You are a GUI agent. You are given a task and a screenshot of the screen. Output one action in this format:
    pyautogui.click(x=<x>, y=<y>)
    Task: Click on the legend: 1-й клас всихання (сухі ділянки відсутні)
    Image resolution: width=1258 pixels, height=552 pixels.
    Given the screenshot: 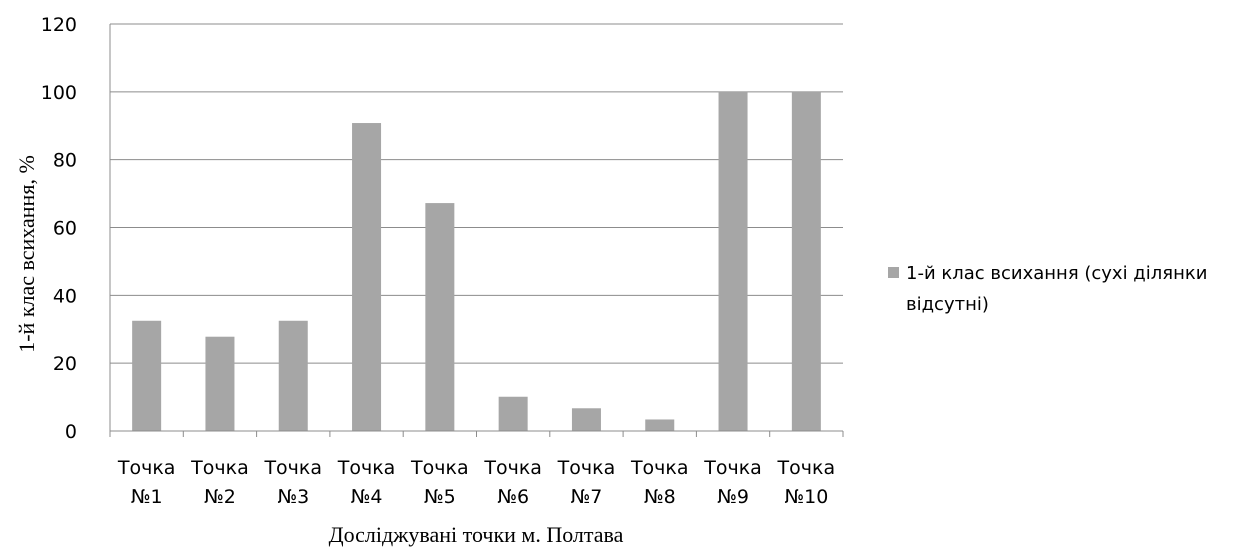 What is the action you would take?
    pyautogui.click(x=1047, y=289)
    